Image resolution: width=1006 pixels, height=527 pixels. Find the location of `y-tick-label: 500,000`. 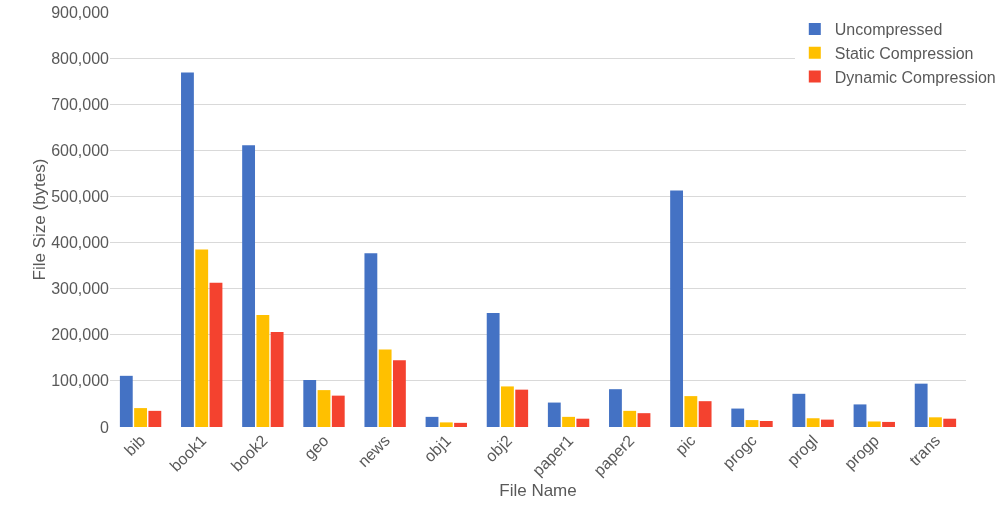

y-tick-label: 500,000 is located at coordinates (80, 197).